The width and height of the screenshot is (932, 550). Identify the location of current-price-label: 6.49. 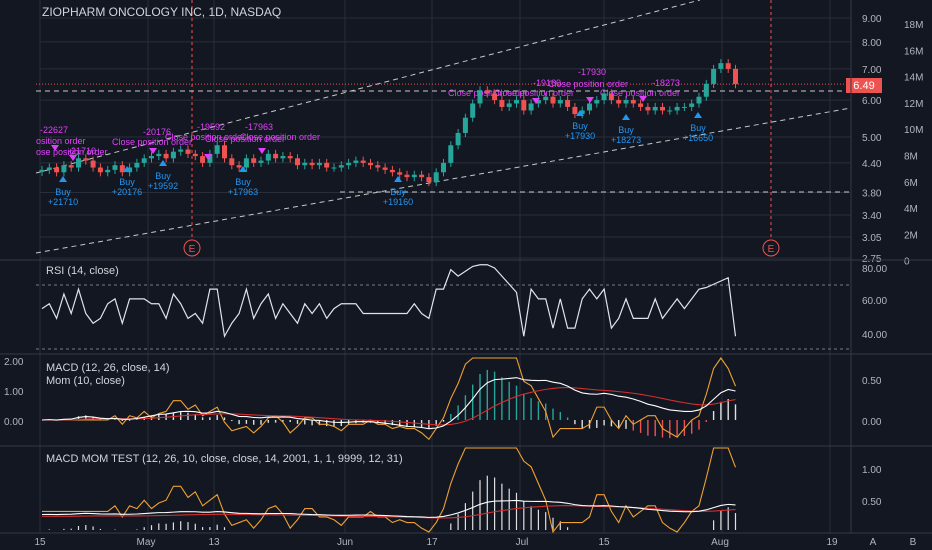
(863, 86).